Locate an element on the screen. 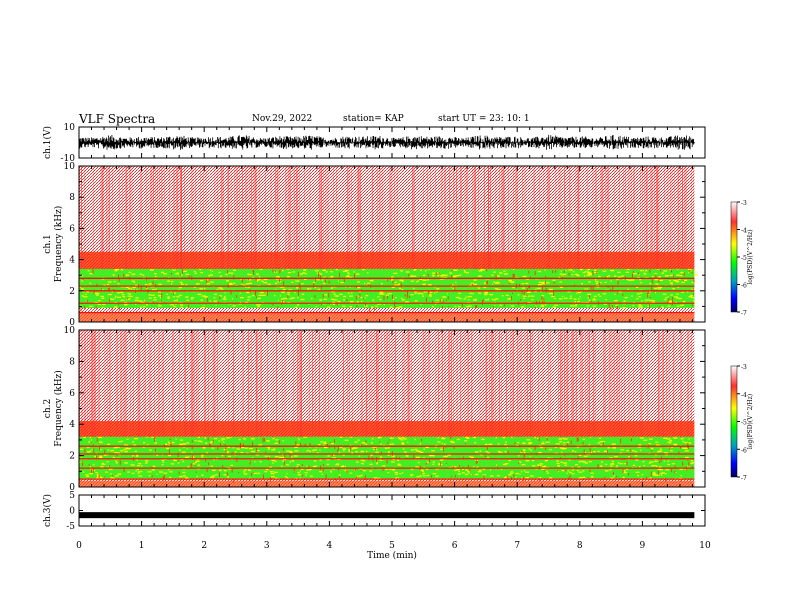 The height and width of the screenshot is (612, 792). ch2-spectrogram-sferics is located at coordinates (385, 383).